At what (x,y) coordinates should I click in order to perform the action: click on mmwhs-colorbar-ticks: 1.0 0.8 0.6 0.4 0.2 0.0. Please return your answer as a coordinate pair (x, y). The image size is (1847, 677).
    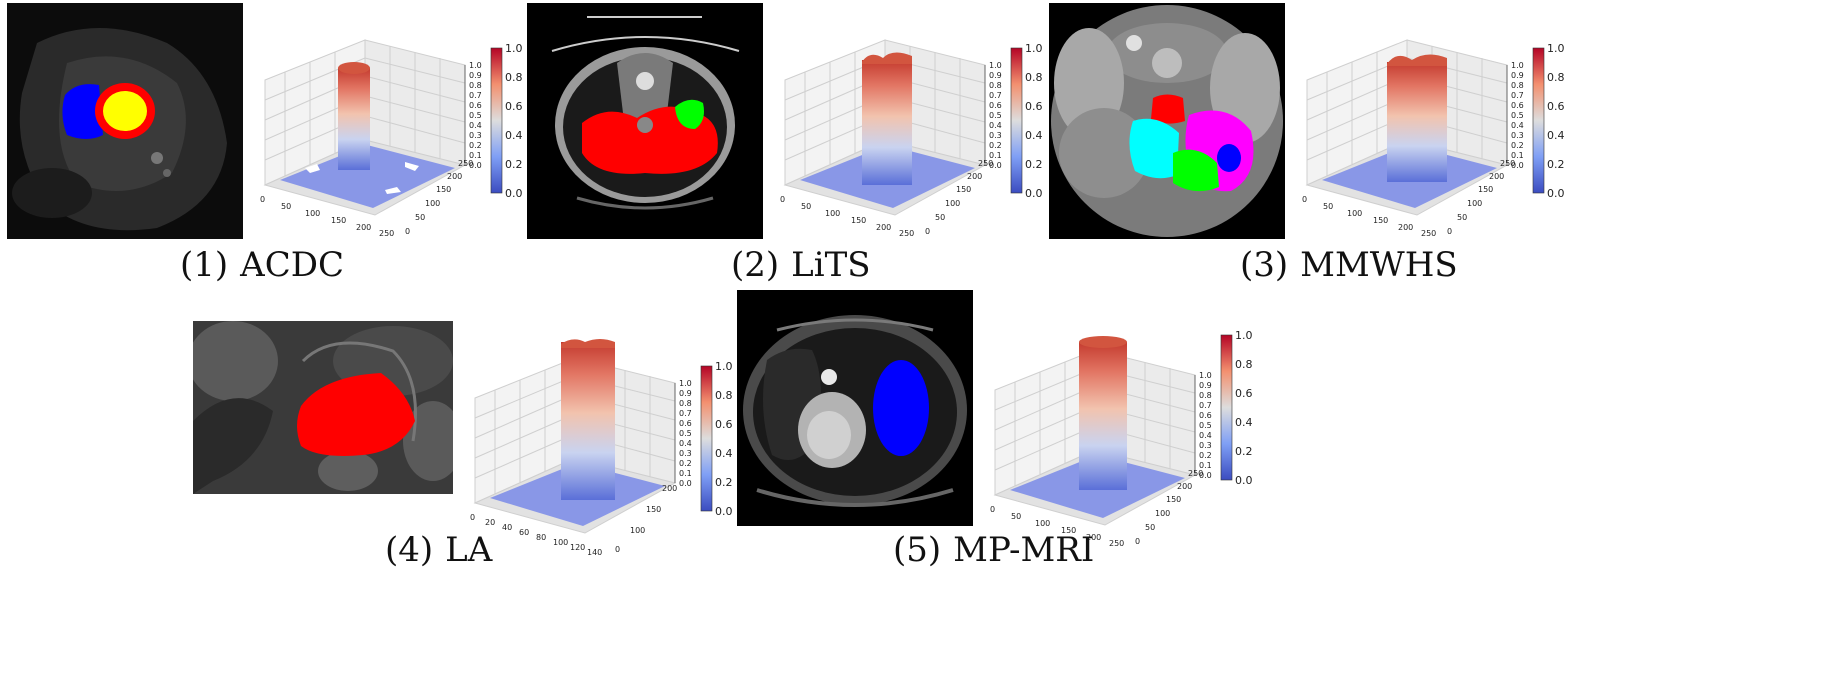
    Looking at the image, I should click on (1556, 121).